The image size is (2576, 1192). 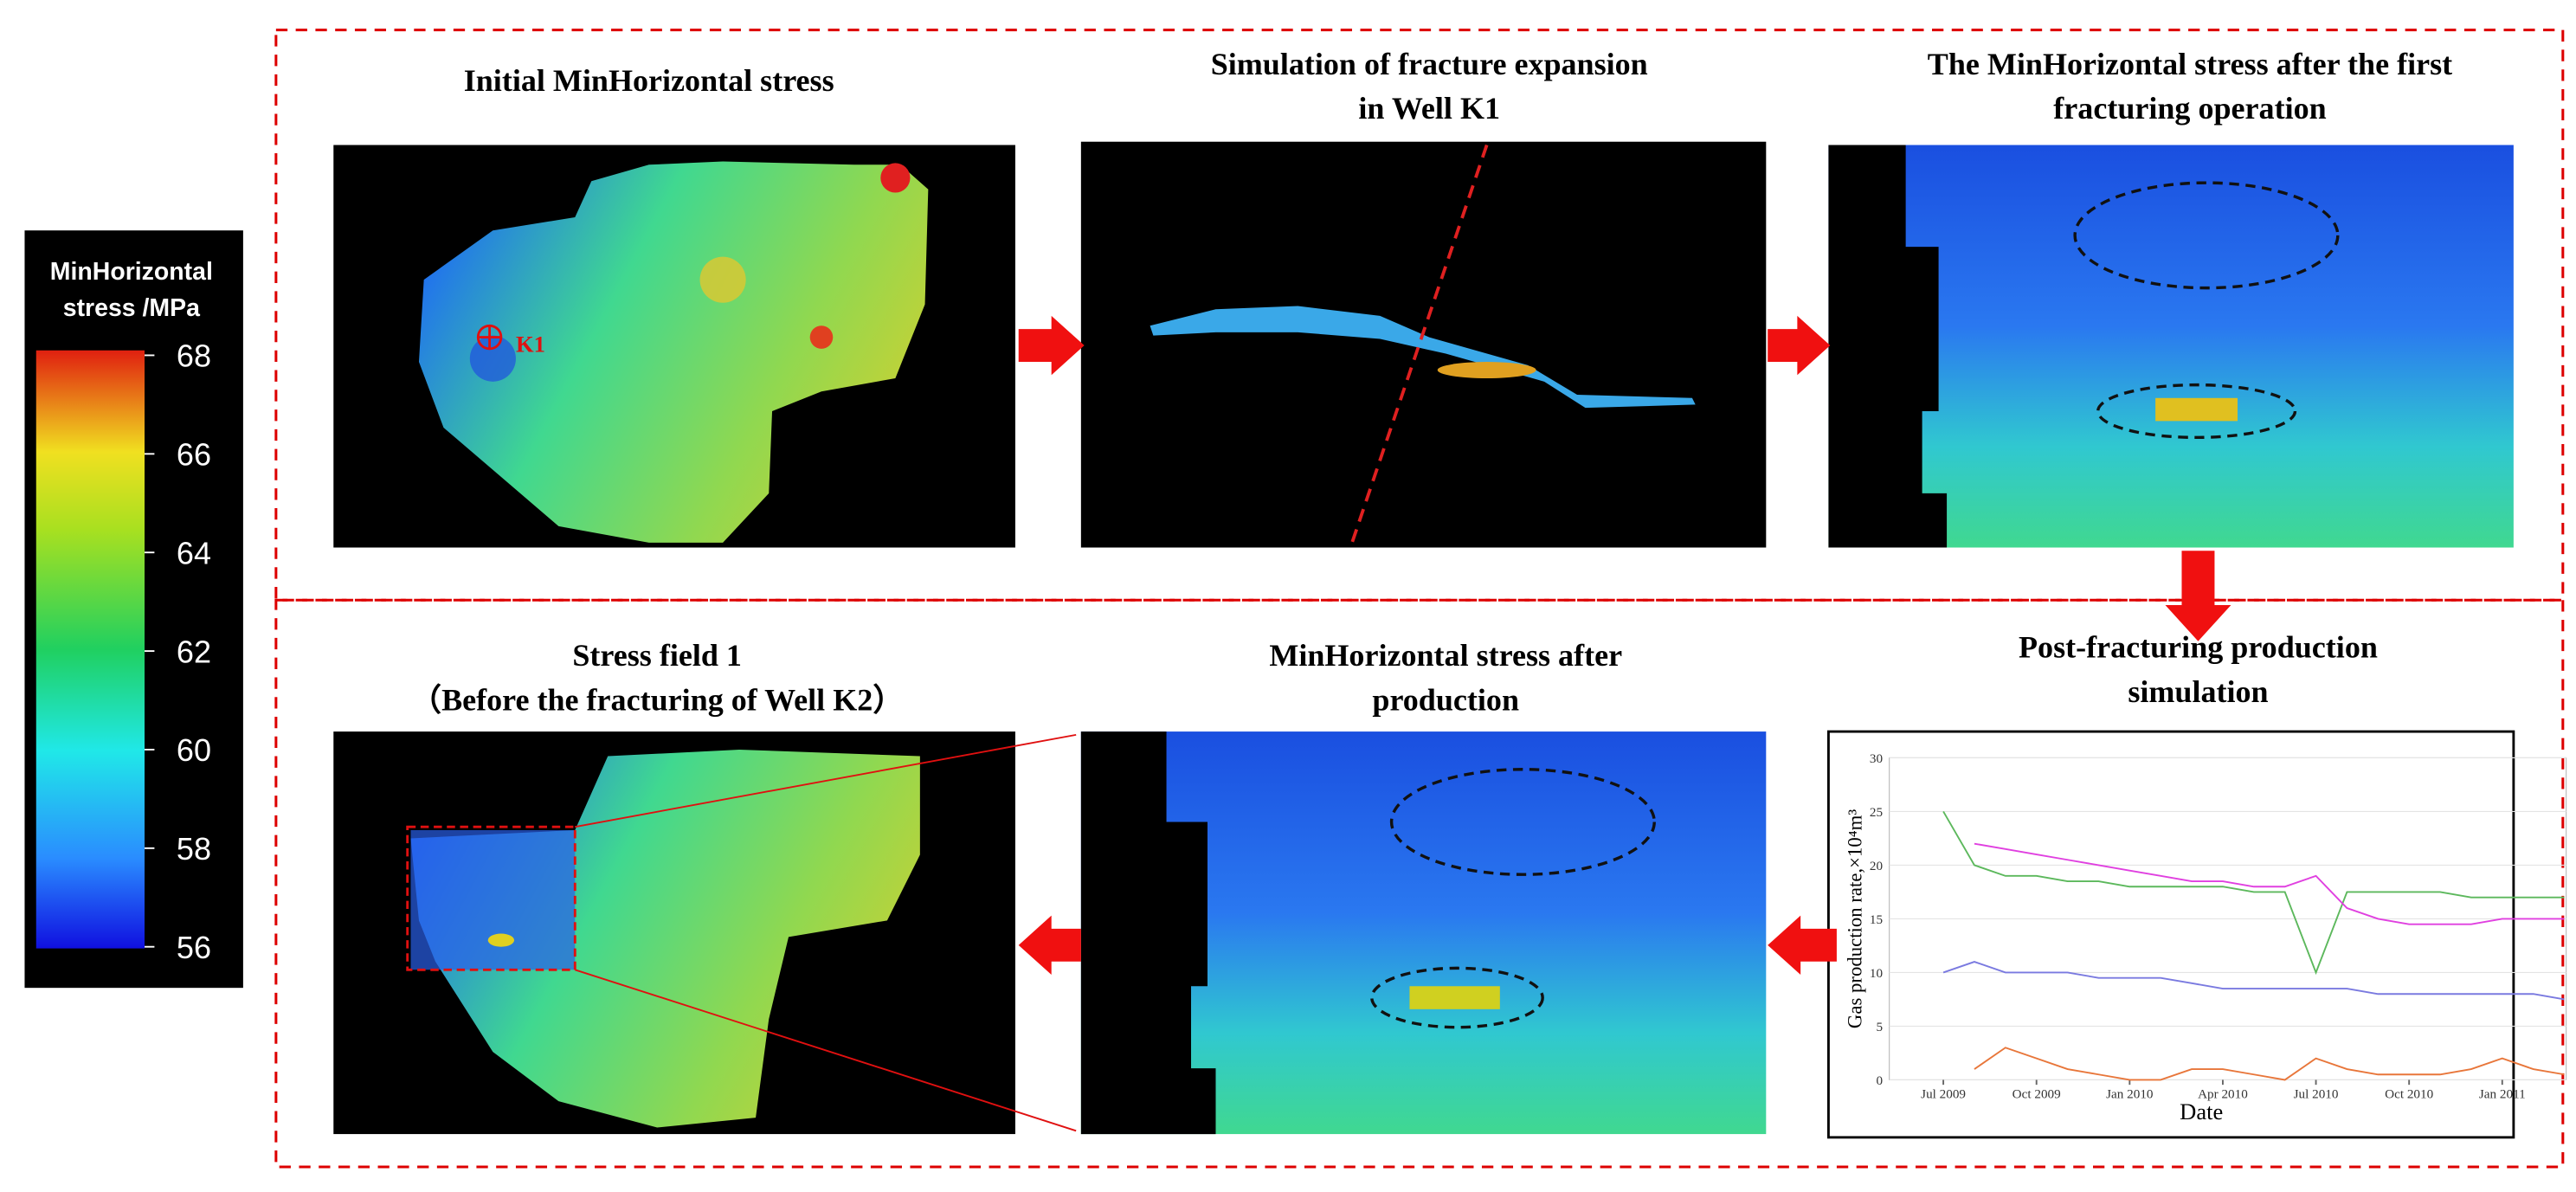 What do you see at coordinates (1943, 1093) in the screenshot?
I see `x-tick-label: Jul 2009` at bounding box center [1943, 1093].